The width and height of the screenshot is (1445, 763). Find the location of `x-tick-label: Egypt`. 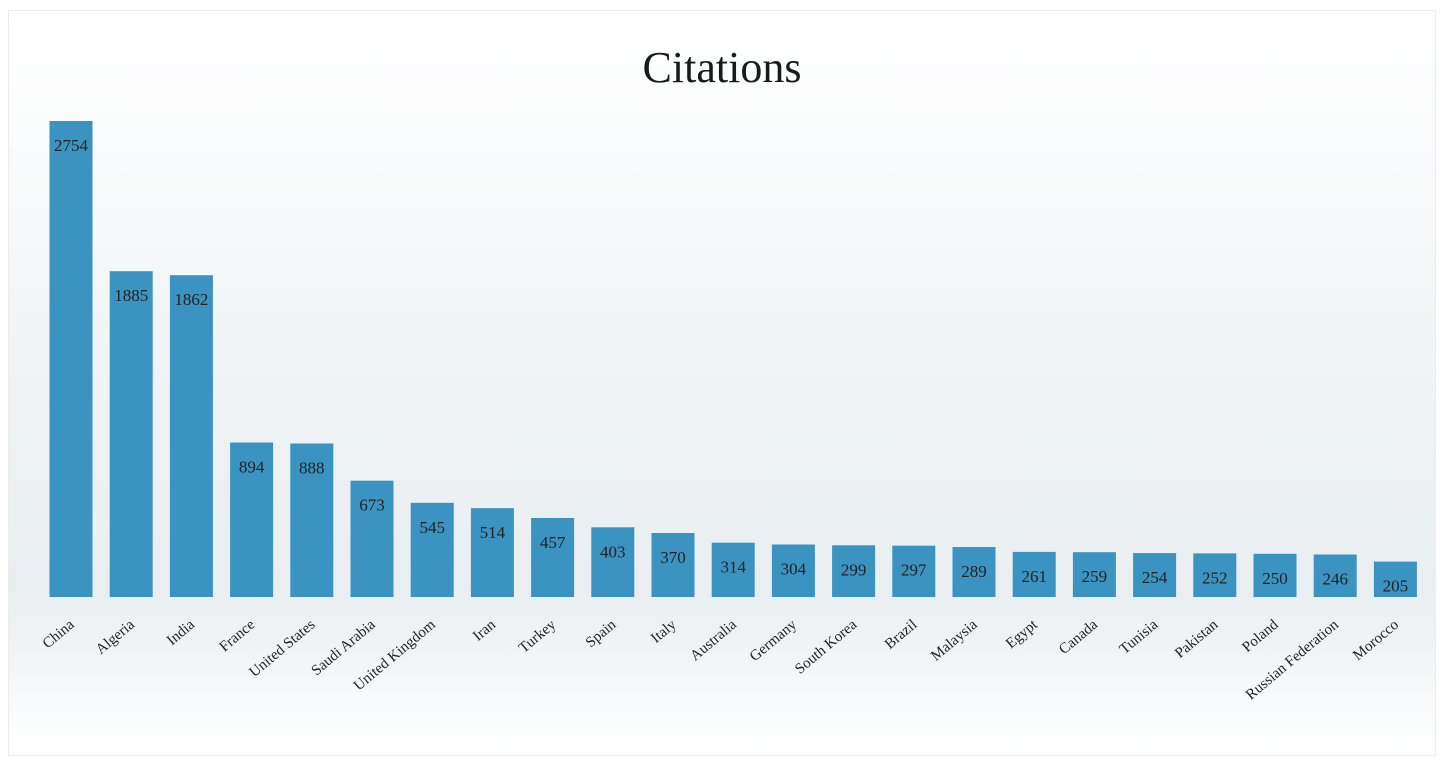

x-tick-label: Egypt is located at coordinates (1022, 634).